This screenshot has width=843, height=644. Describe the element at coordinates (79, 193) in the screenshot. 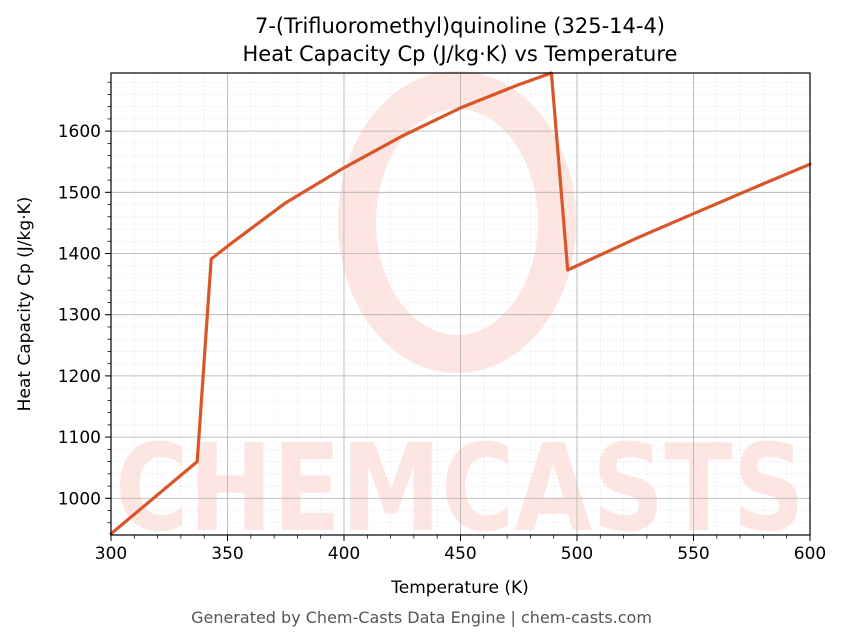

I see `y-tick-label: 1500` at that location.